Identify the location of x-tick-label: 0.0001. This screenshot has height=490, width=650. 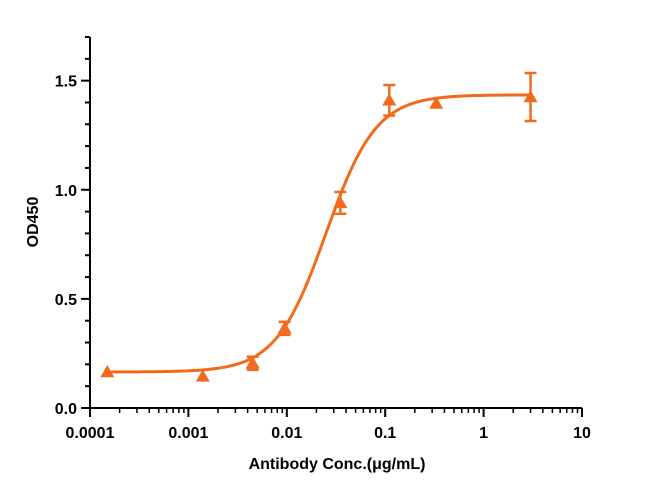
(90, 433).